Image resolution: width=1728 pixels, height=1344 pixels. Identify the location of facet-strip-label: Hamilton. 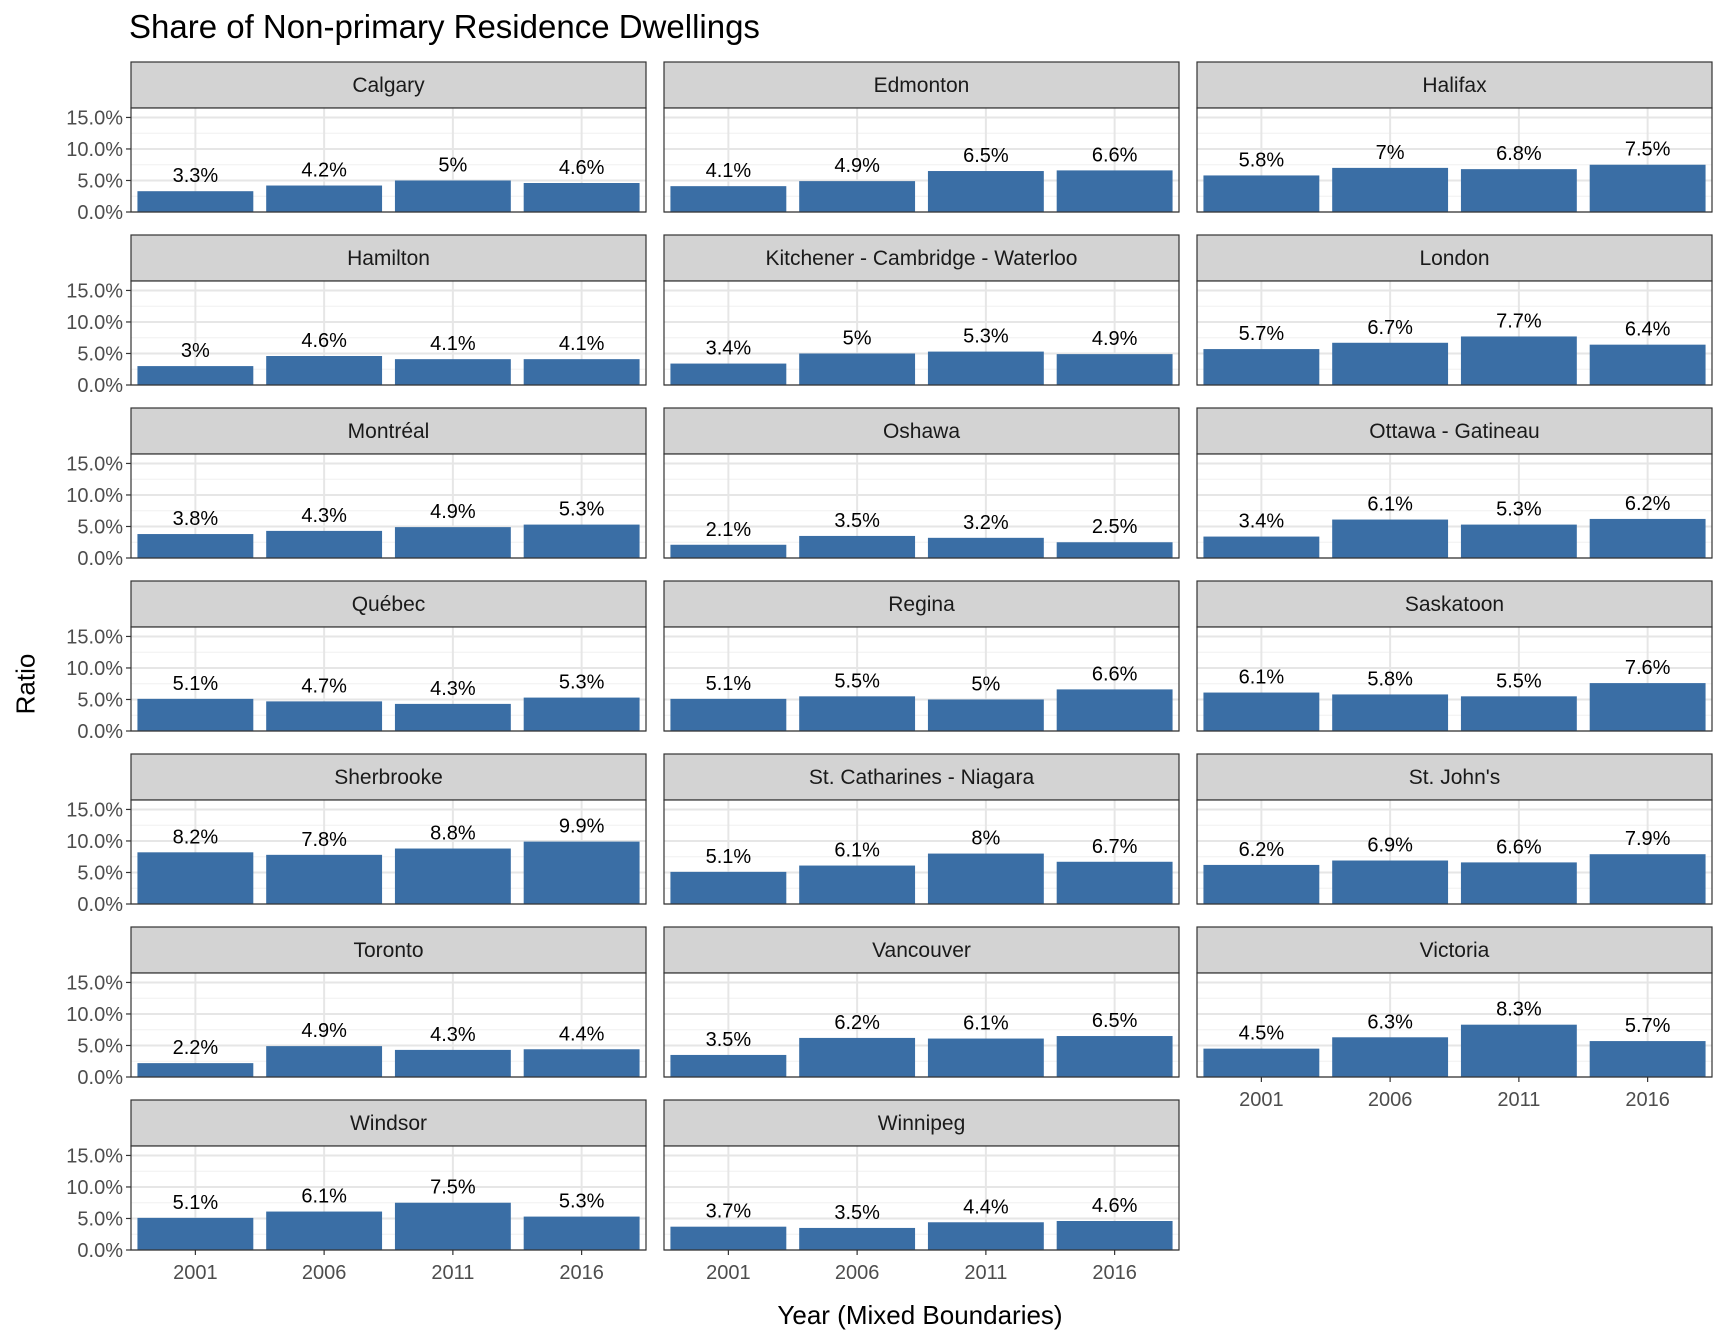
(388, 258).